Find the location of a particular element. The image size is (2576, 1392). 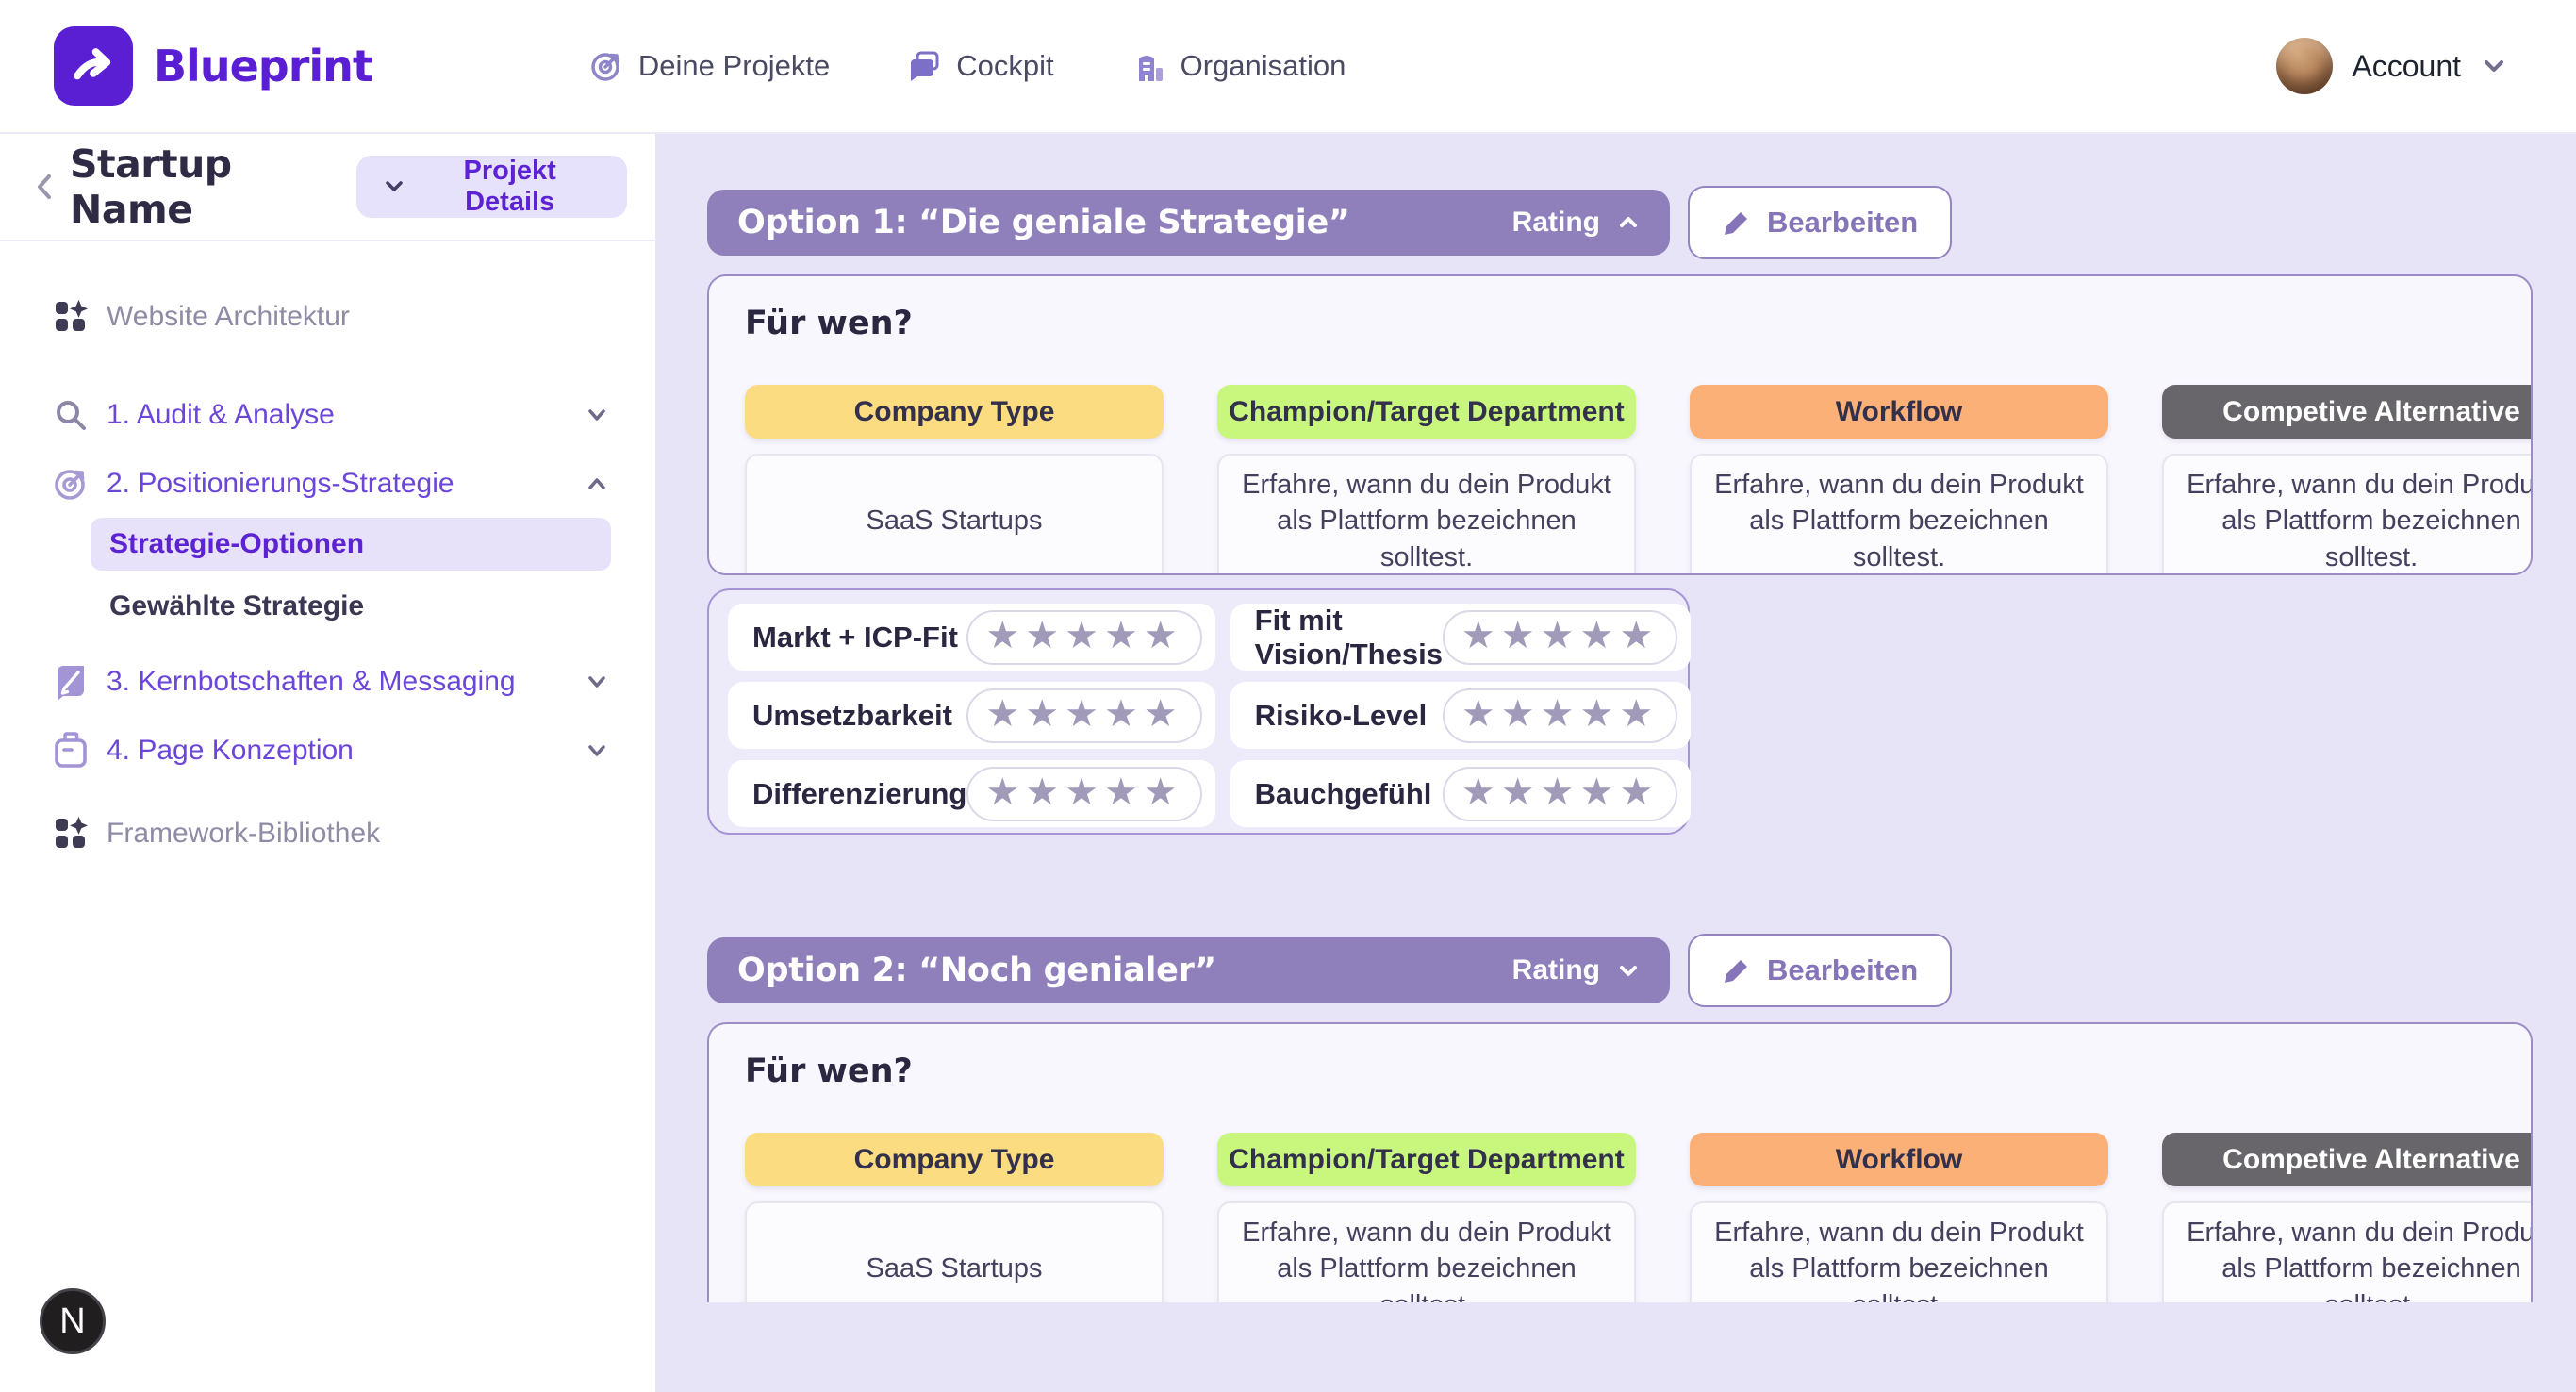

brand: Blueprint is located at coordinates (213, 66).